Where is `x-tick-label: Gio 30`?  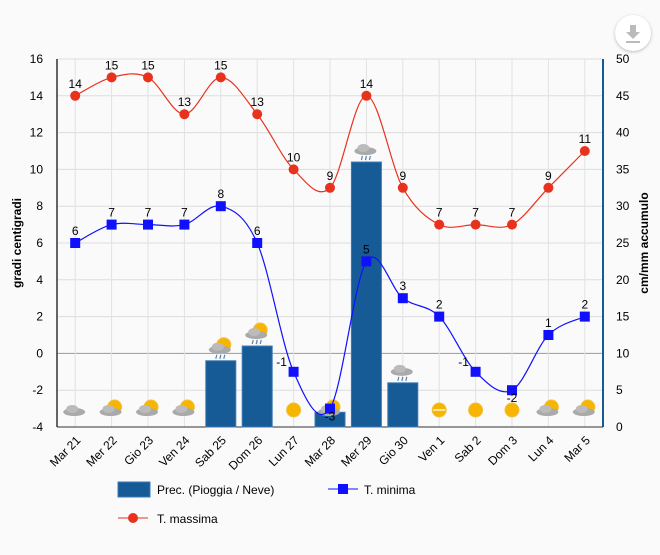 x-tick-label: Gio 30 is located at coordinates (393, 450).